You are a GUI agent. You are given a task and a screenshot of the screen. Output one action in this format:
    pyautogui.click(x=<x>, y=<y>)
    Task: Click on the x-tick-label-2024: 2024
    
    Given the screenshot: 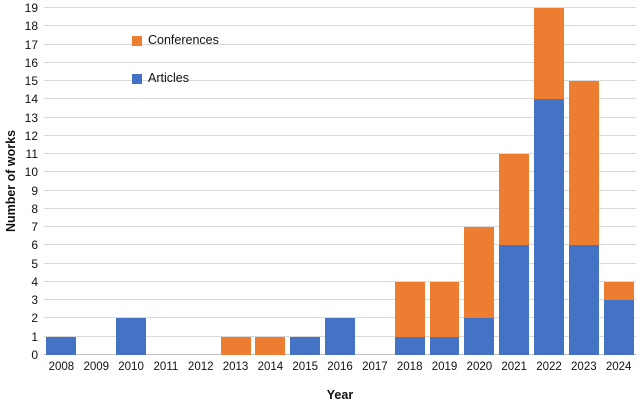 What is the action you would take?
    pyautogui.click(x=618, y=367)
    